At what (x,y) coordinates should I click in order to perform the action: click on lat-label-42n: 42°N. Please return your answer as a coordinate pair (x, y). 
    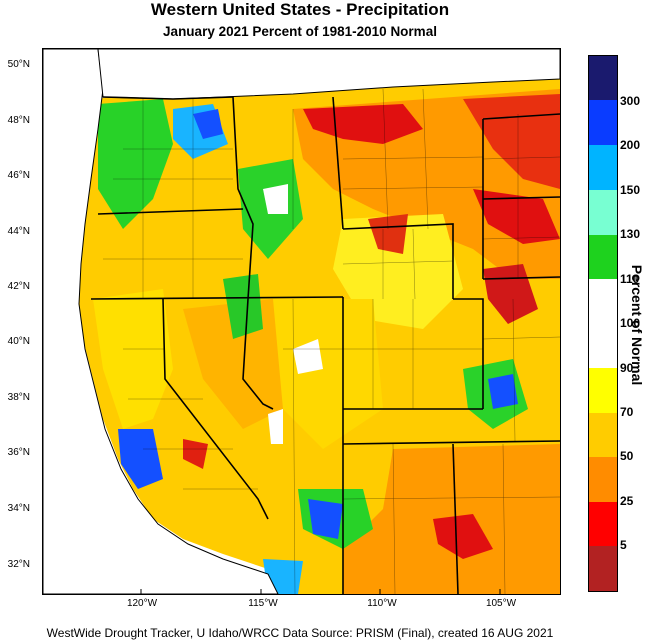
    Looking at the image, I should click on (18, 286).